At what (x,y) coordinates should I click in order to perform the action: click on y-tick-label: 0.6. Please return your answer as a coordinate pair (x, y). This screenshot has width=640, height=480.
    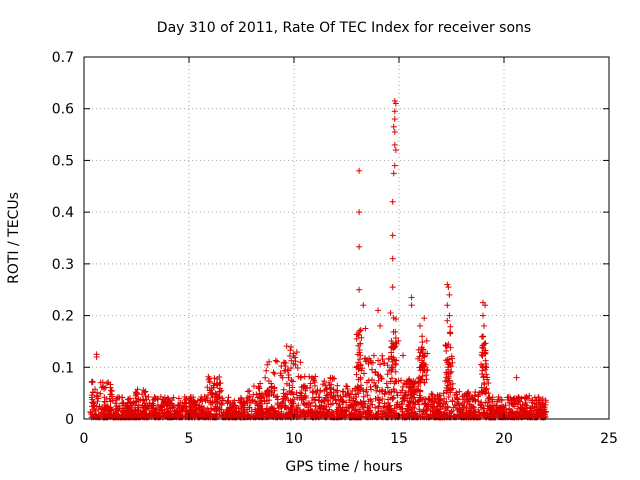
    Looking at the image, I should click on (63, 110).